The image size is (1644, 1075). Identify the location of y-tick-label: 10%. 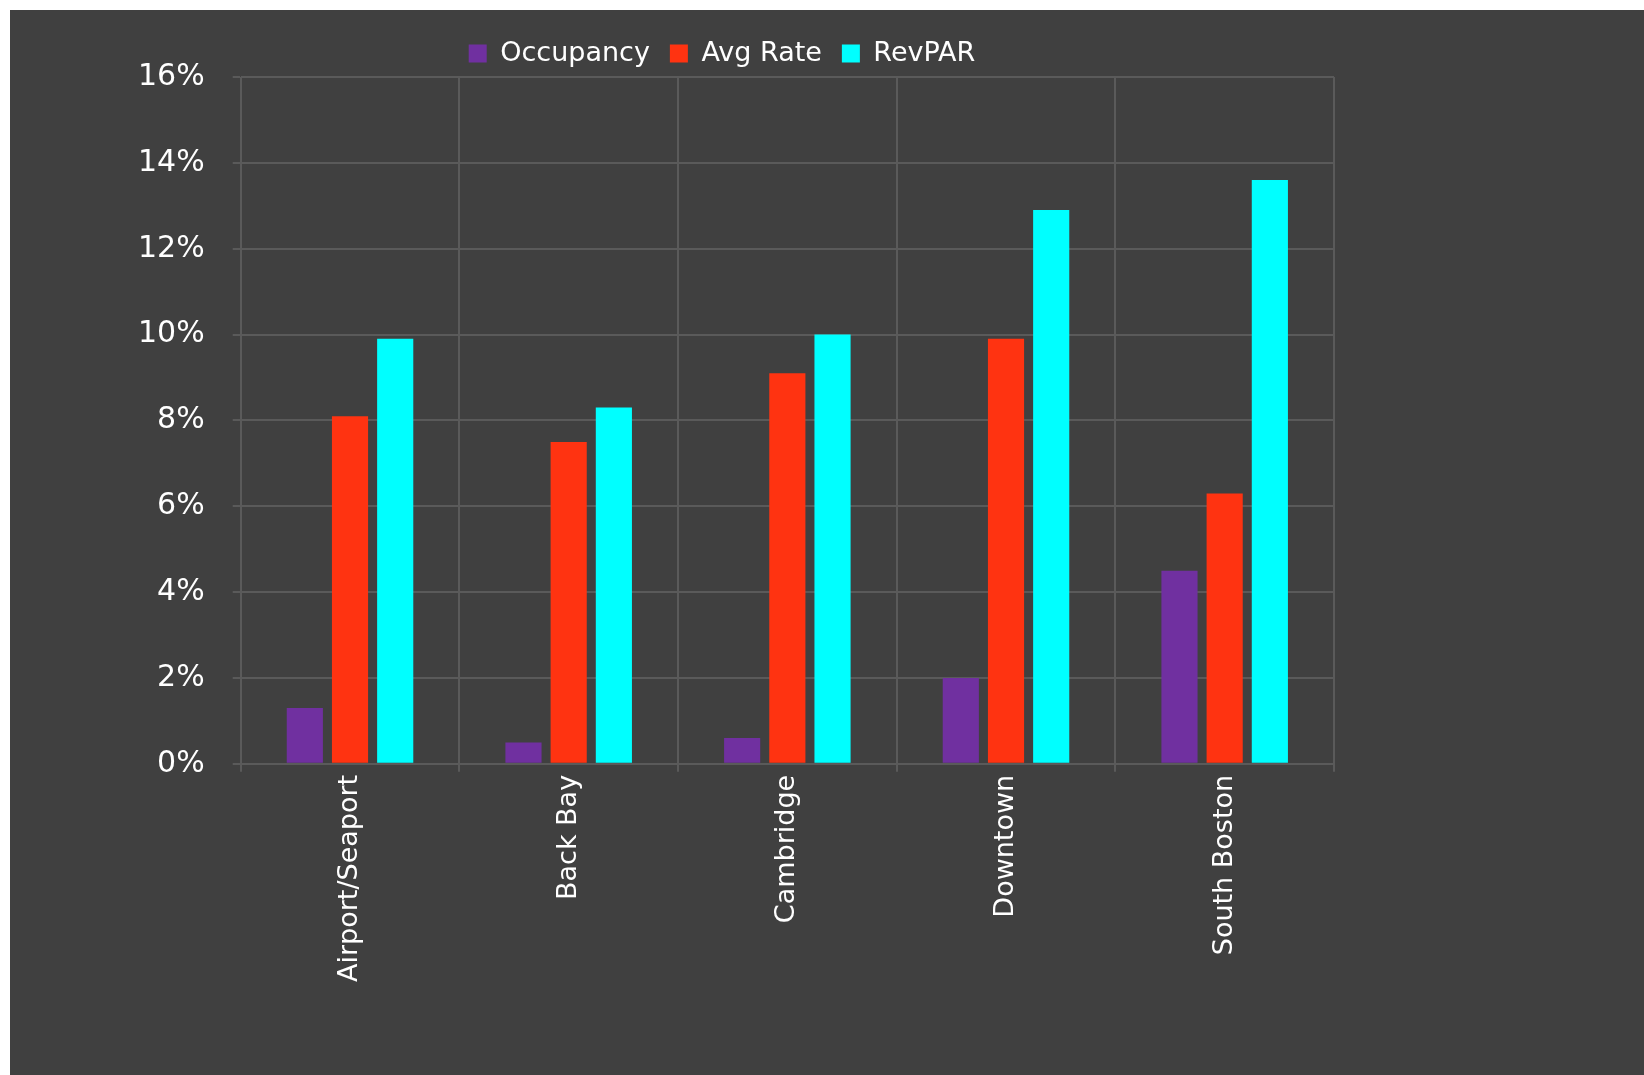
(171, 332).